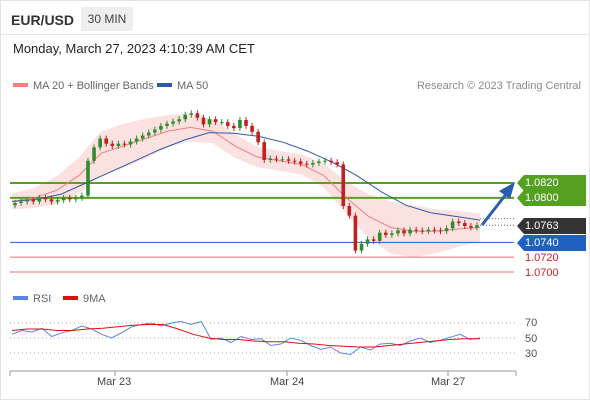 This screenshot has width=590, height=400. Describe the element at coordinates (43, 20) in the screenshot. I see `pair-title: EUR/USD` at that location.